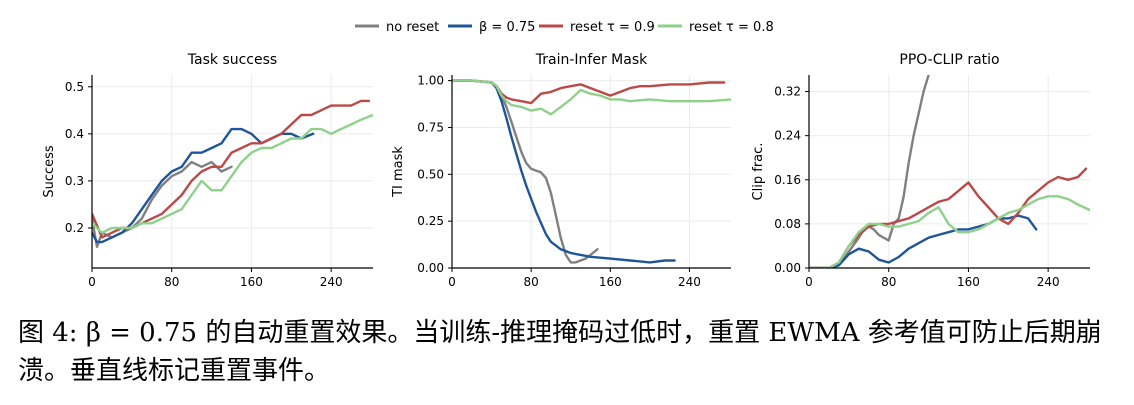 Image resolution: width=1134 pixels, height=405 pixels. What do you see at coordinates (430, 127) in the screenshot?
I see `y-tick-label: 0.75` at bounding box center [430, 127].